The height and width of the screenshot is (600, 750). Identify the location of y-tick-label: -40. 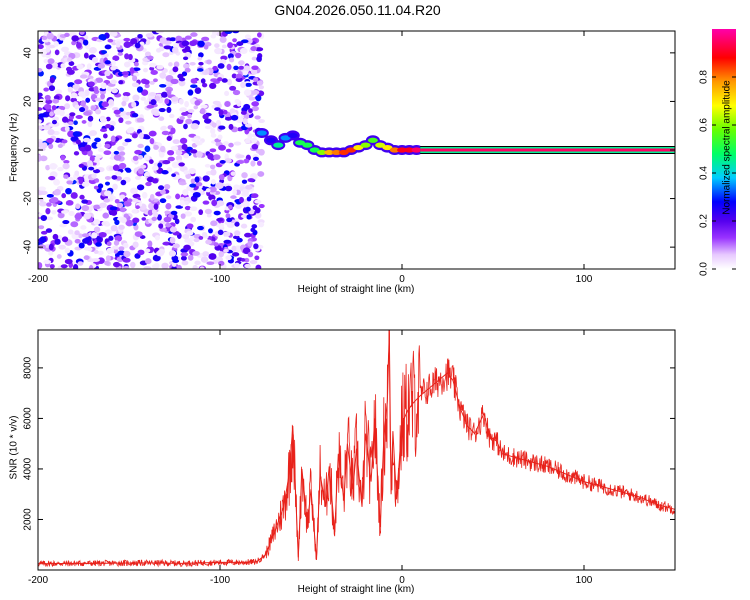
(28, 246).